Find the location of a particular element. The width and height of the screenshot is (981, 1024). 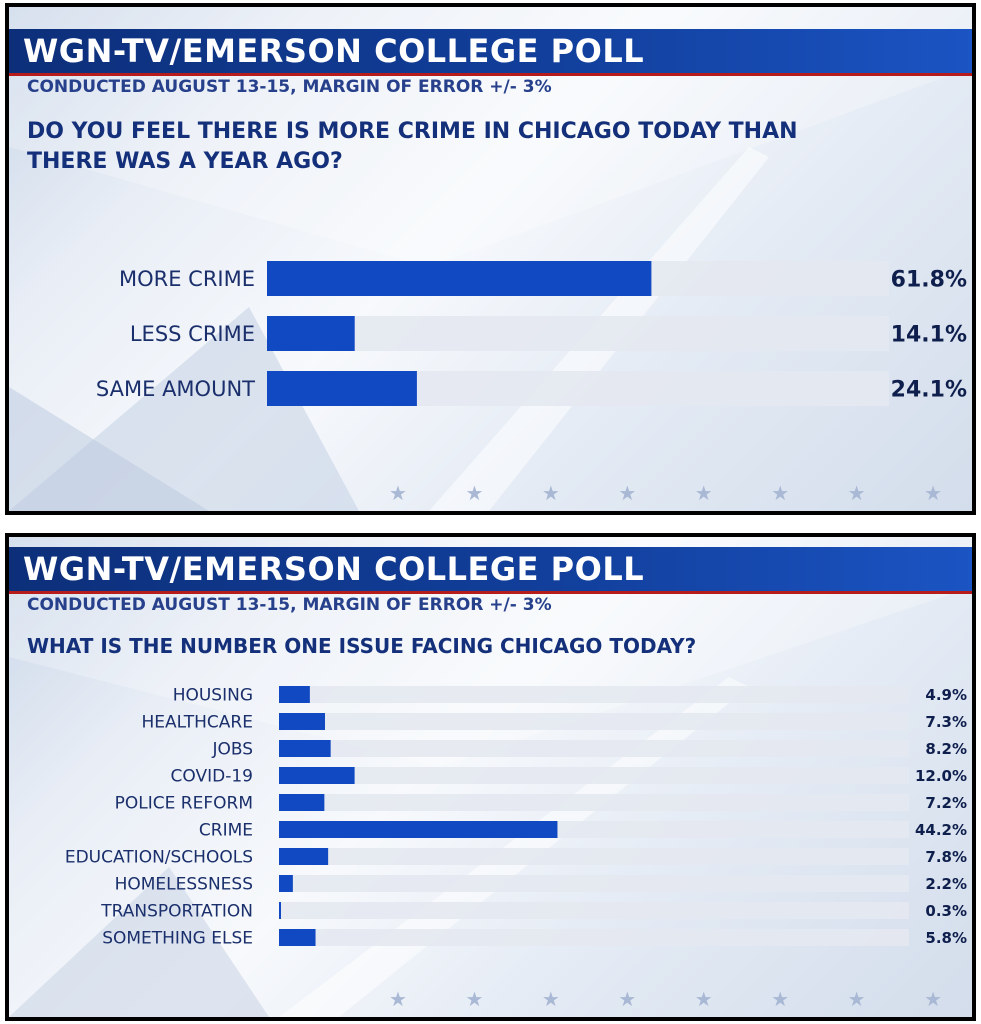

category-label: SAME AMOUNT is located at coordinates (175, 389).